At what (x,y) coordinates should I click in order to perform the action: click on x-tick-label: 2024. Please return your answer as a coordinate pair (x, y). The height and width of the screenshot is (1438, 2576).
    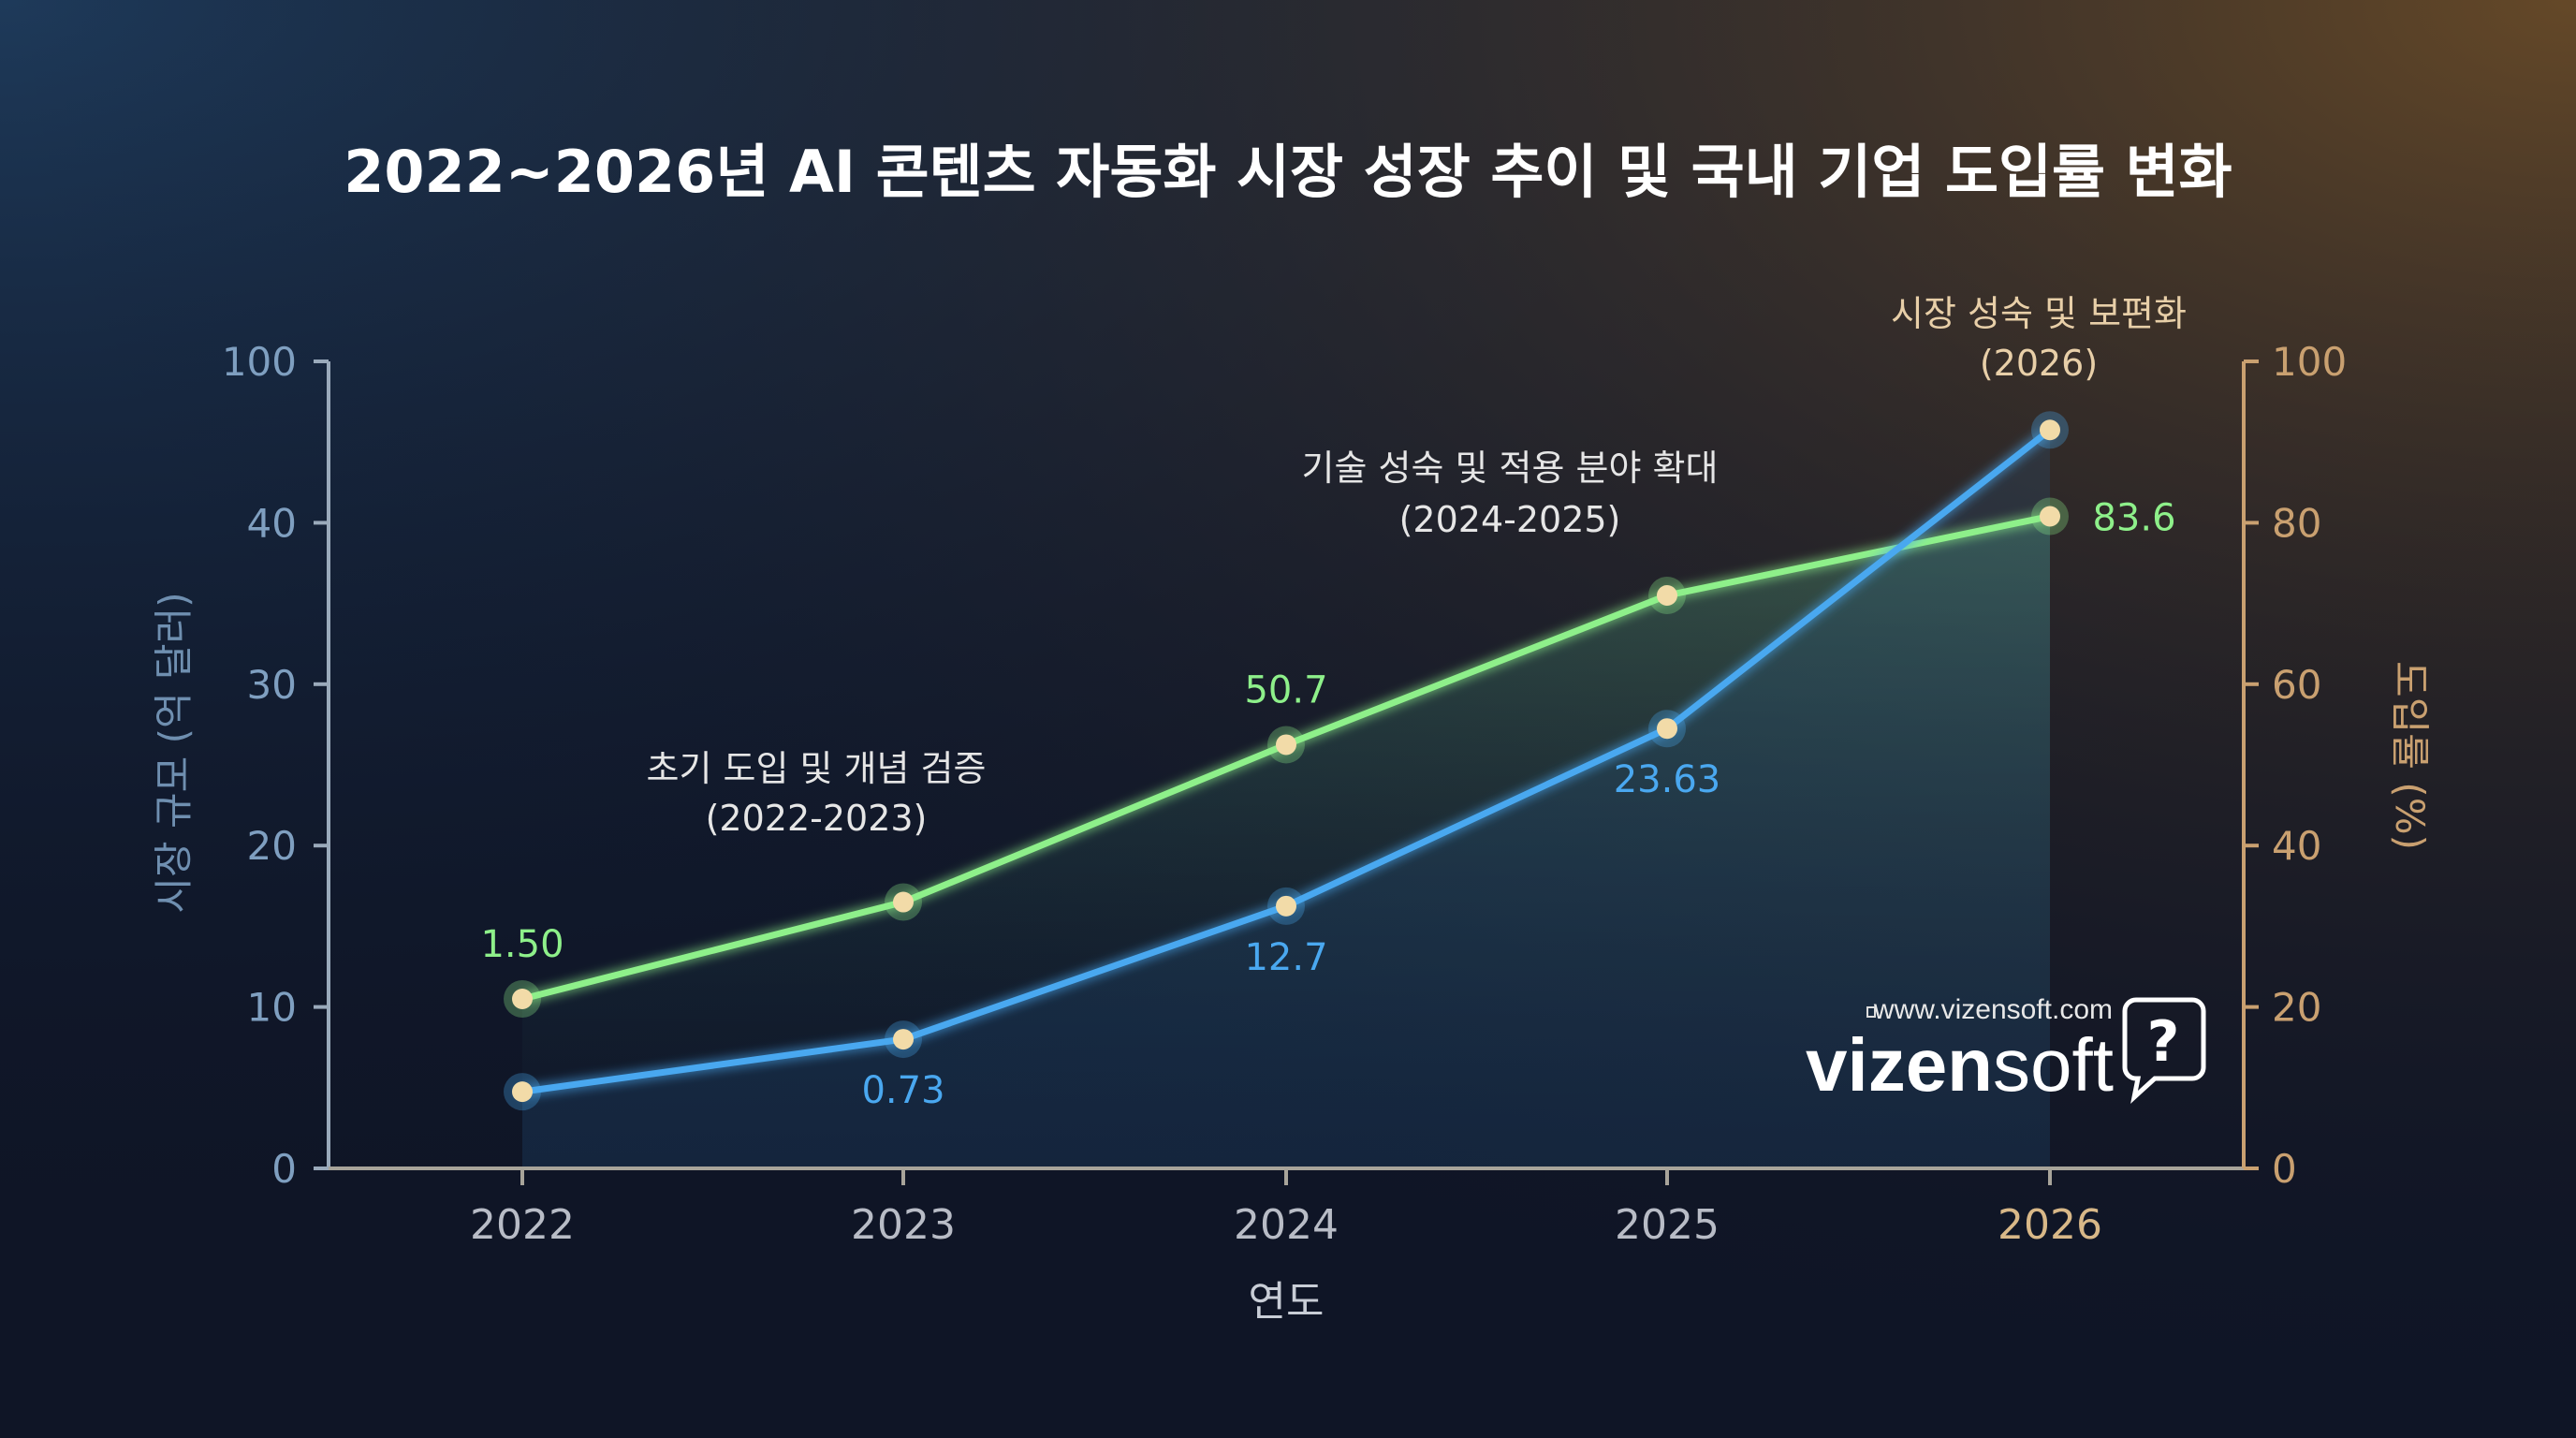
    Looking at the image, I should click on (1286, 1225).